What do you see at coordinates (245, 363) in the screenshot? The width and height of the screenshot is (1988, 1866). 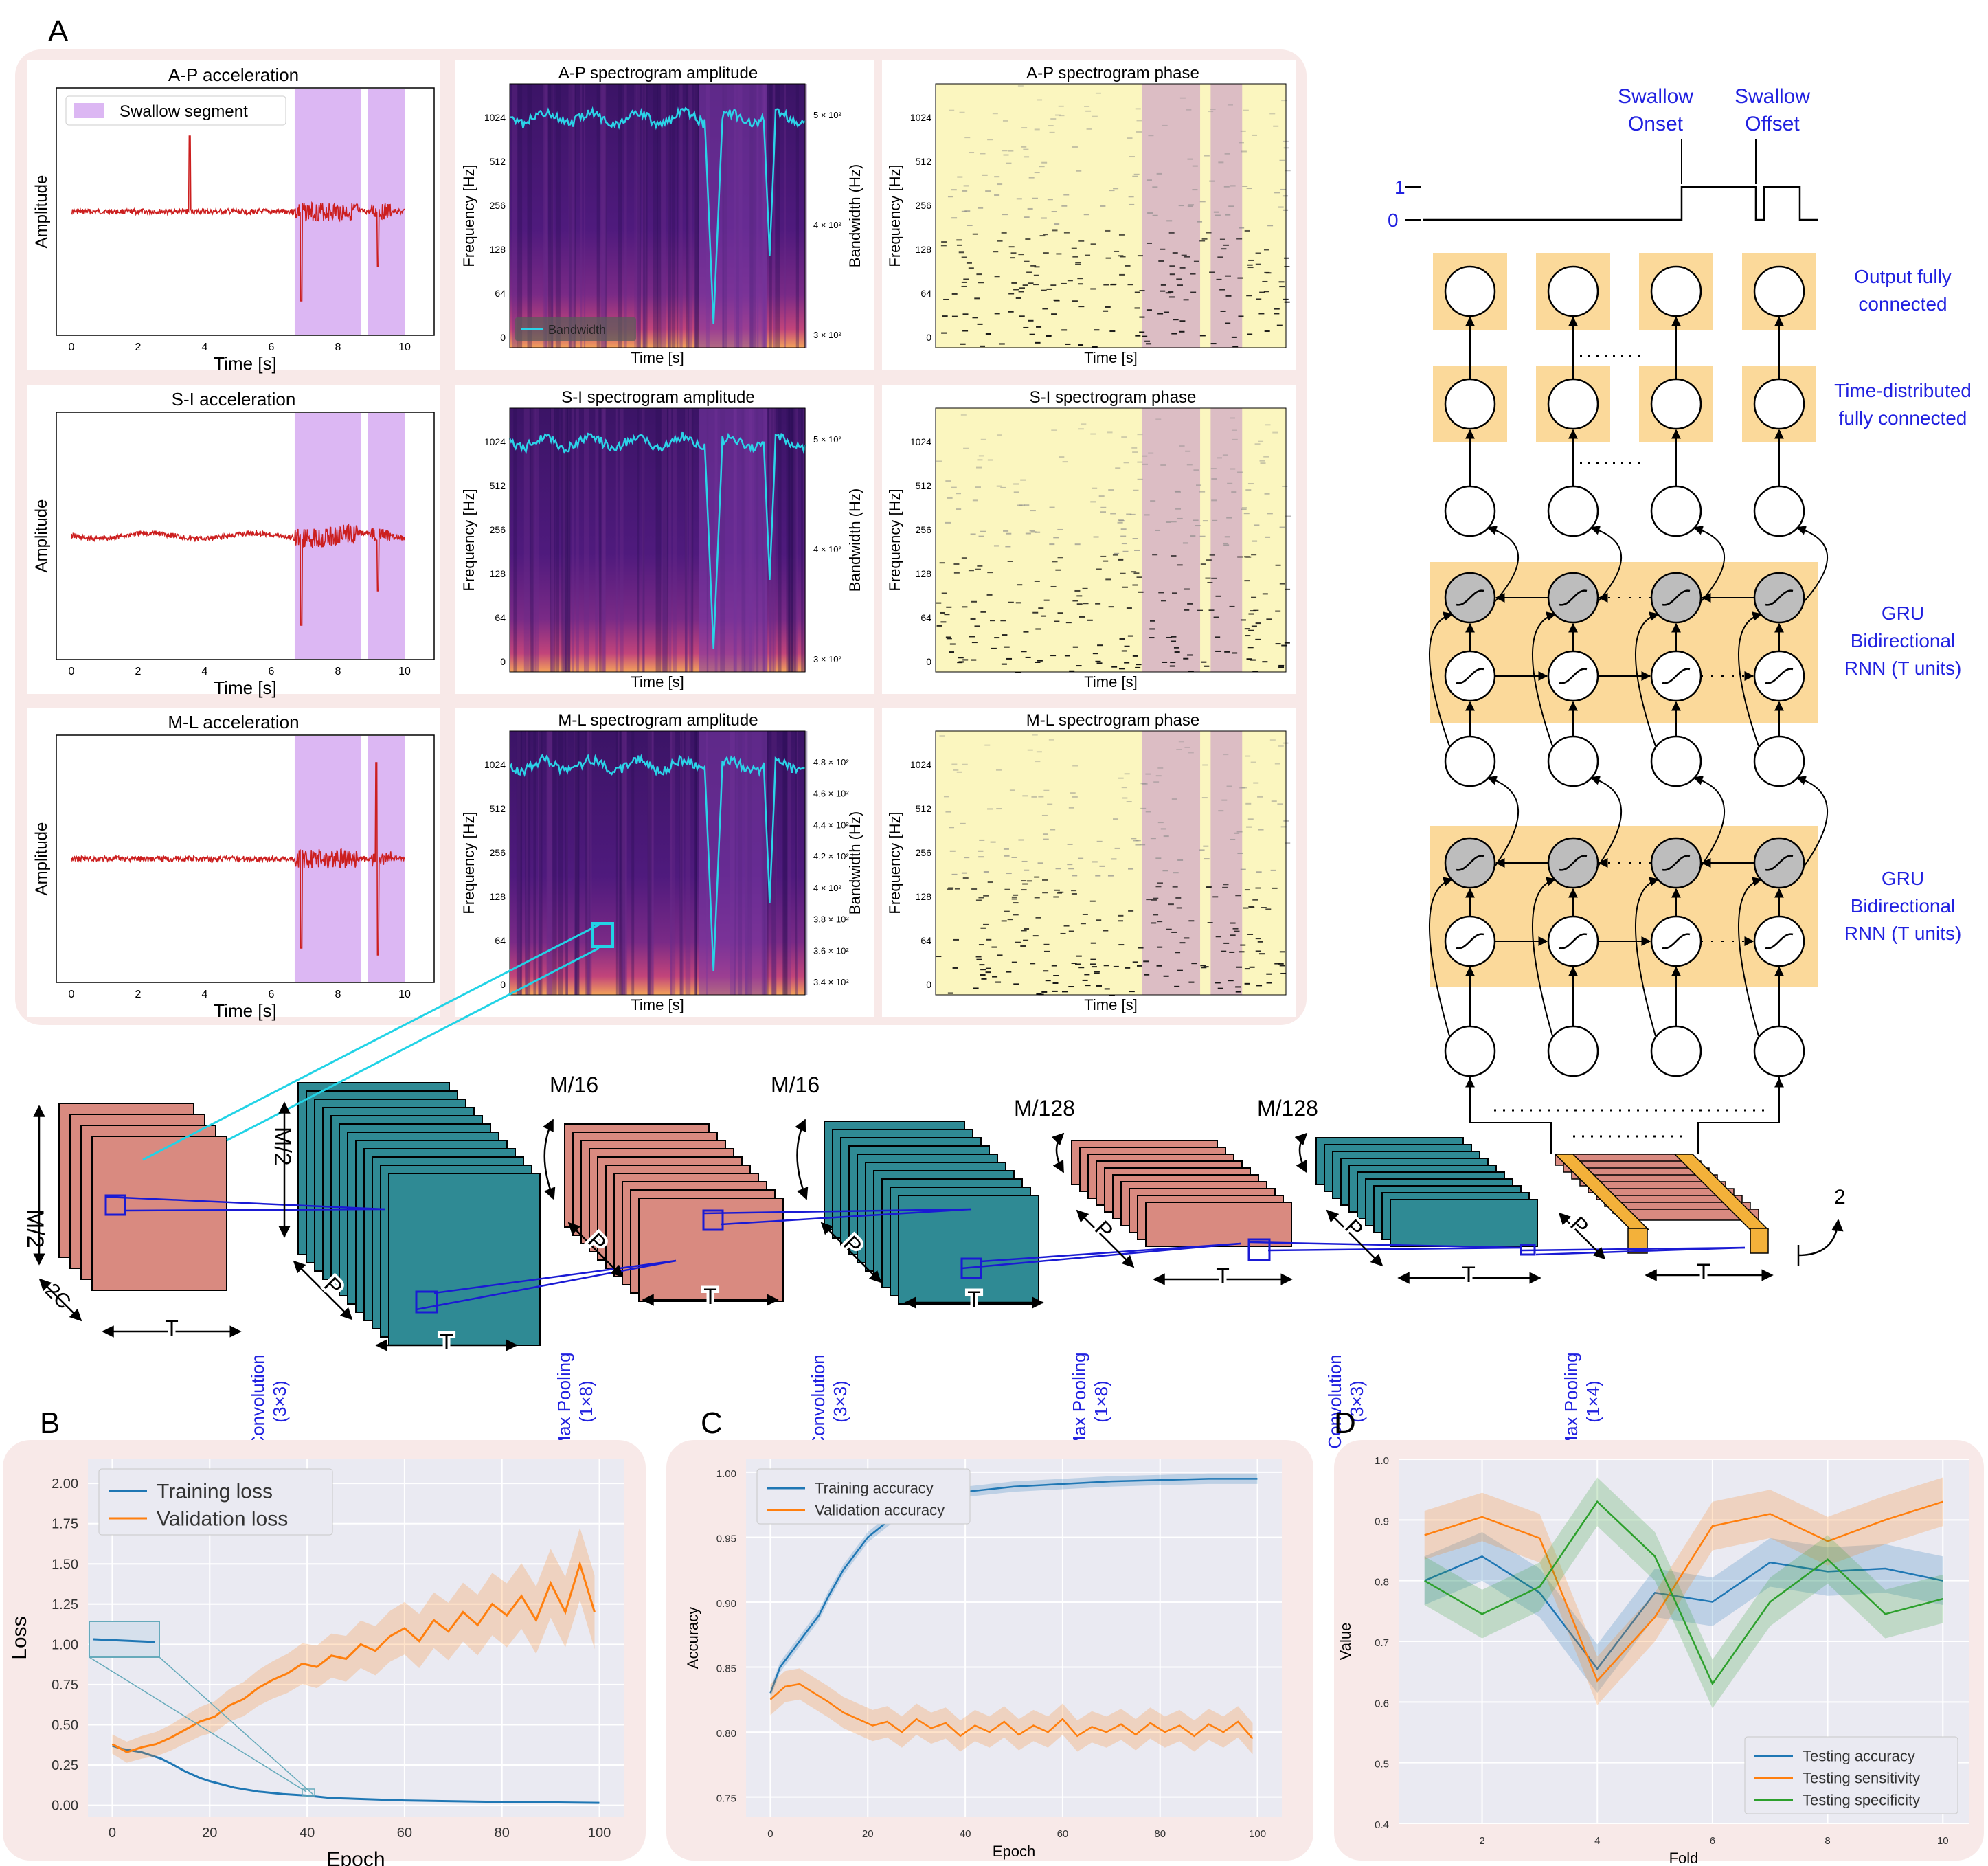 I see `accel-xlabel: Time [s]` at bounding box center [245, 363].